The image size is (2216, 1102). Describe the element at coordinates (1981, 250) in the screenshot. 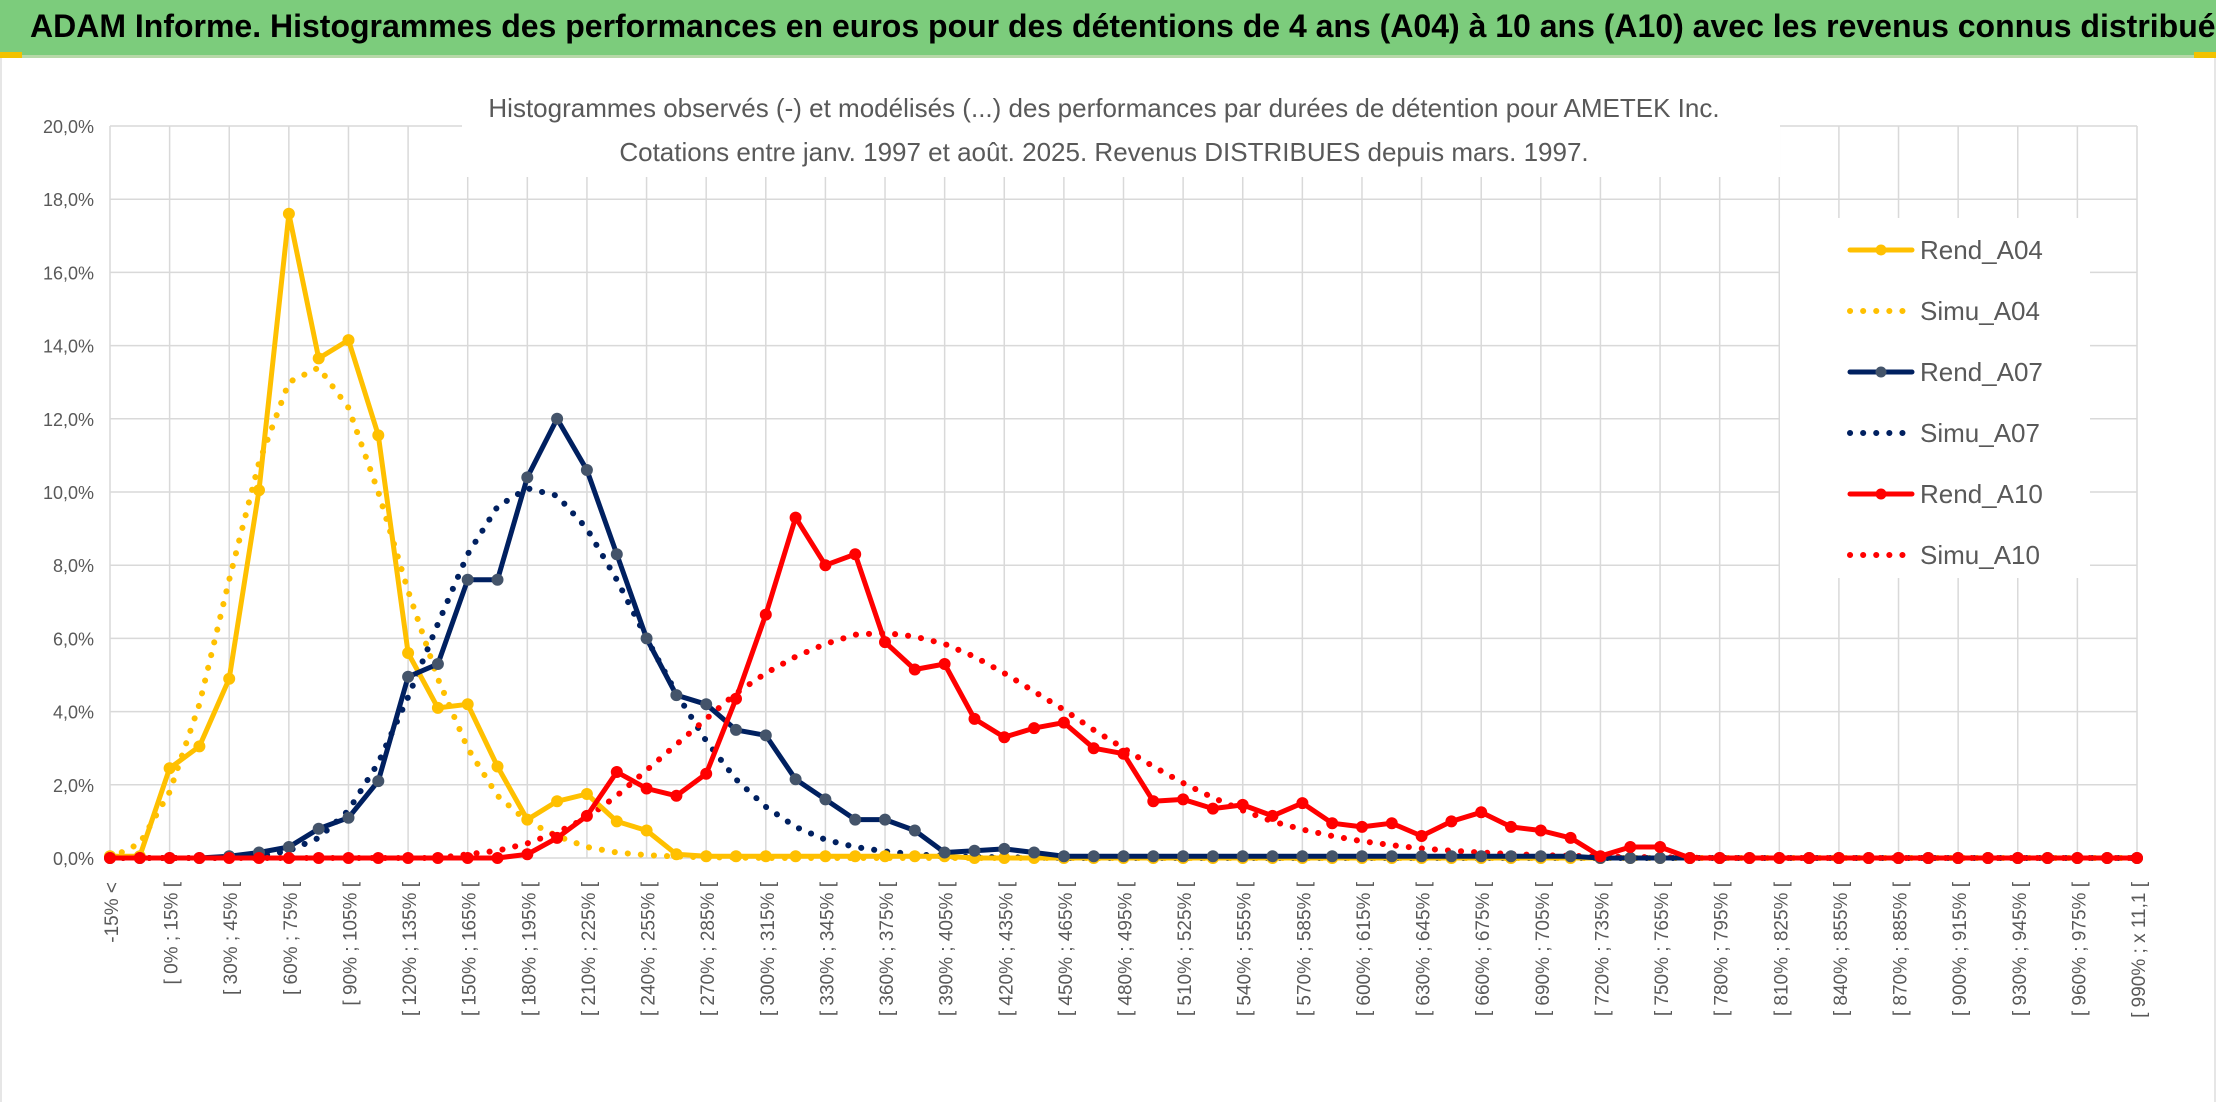

I see `legend-label: Rend_A04` at that location.